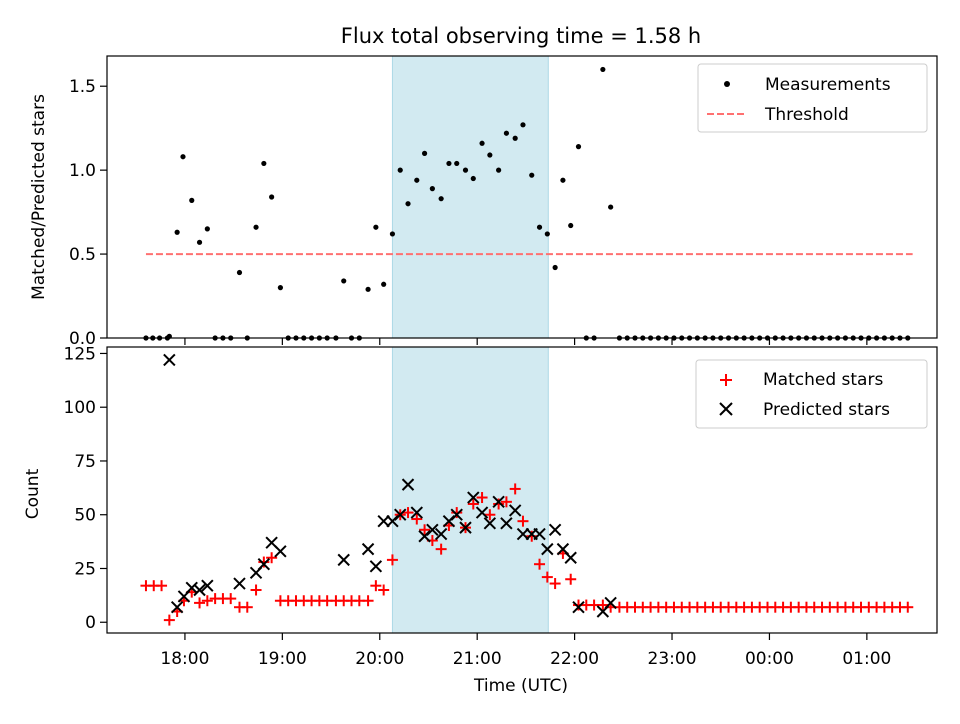 This screenshot has width=960, height=724. Describe the element at coordinates (477, 659) in the screenshot. I see `xtick-label: 21:00` at that location.